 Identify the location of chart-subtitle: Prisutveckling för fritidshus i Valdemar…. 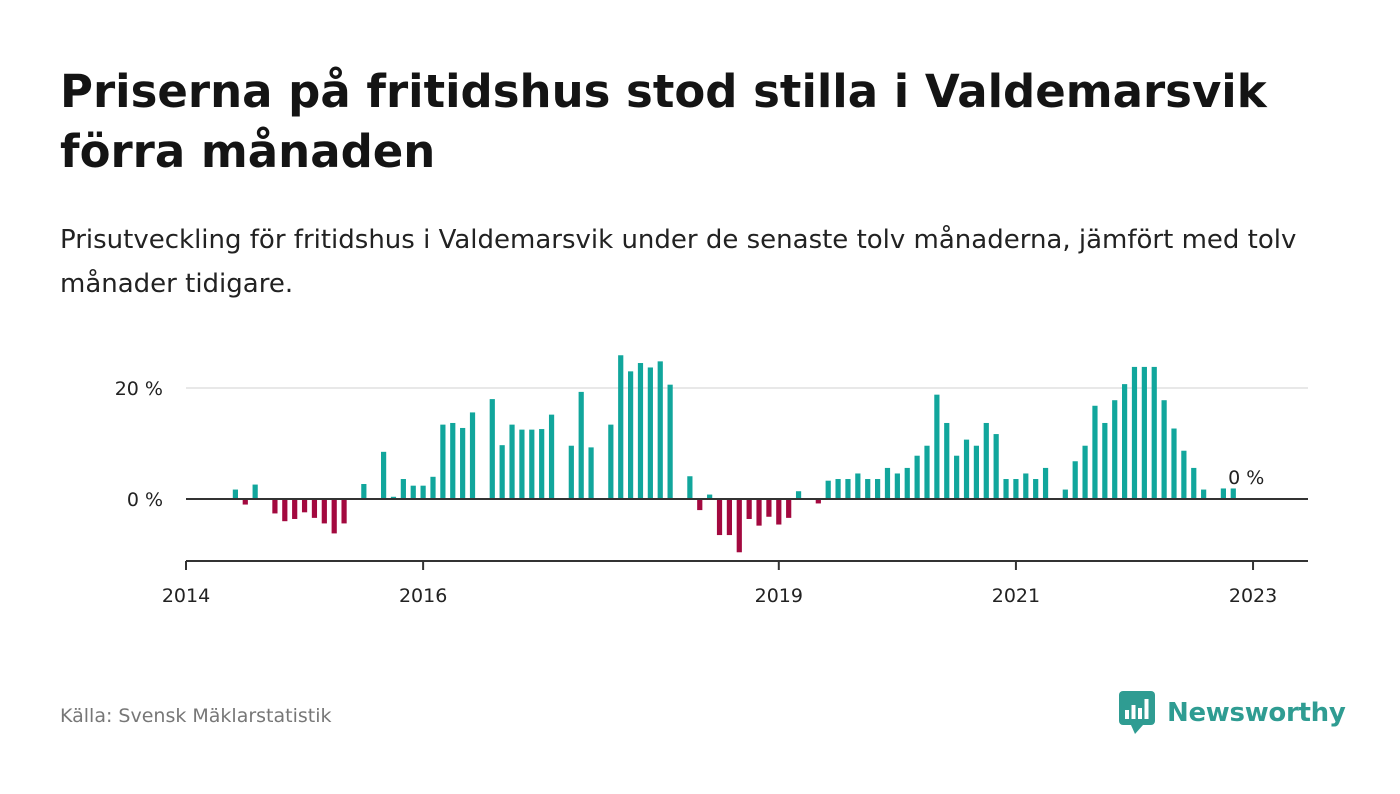
(678, 262).